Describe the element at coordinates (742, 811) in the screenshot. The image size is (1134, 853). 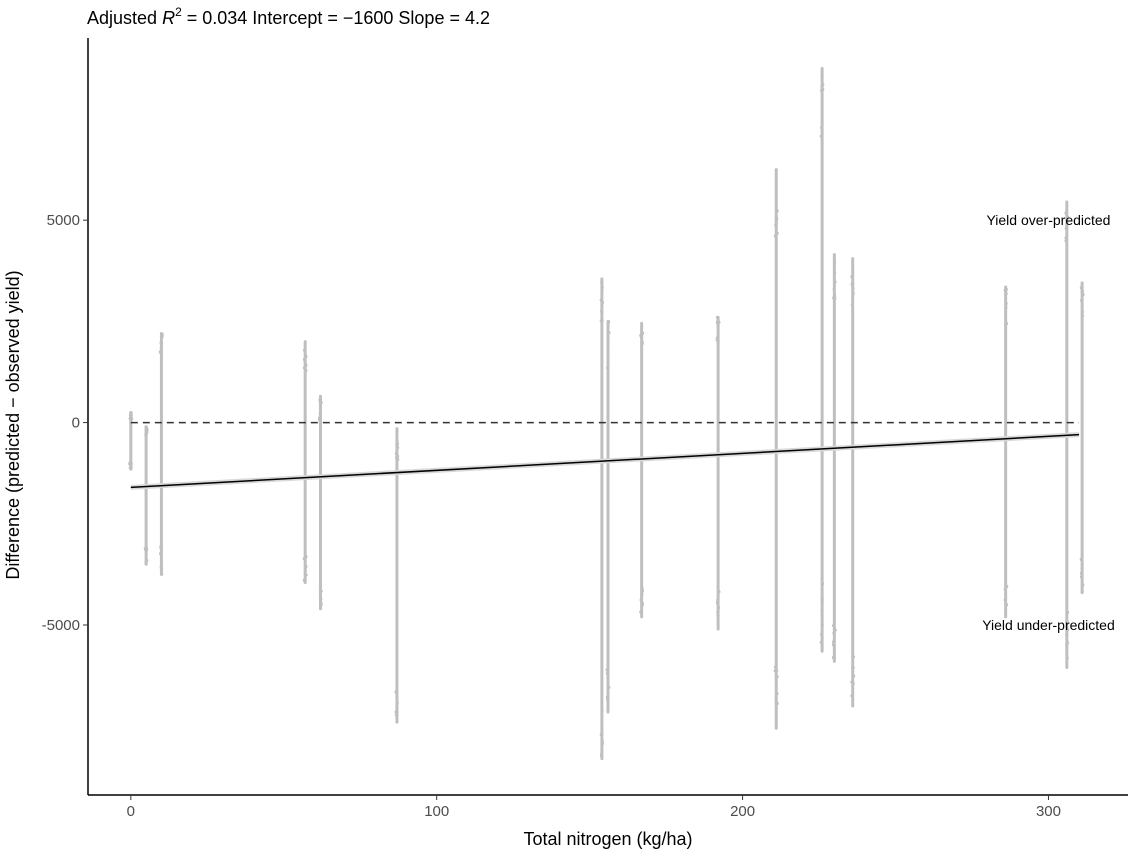
I see `x-tick-label: 200` at that location.